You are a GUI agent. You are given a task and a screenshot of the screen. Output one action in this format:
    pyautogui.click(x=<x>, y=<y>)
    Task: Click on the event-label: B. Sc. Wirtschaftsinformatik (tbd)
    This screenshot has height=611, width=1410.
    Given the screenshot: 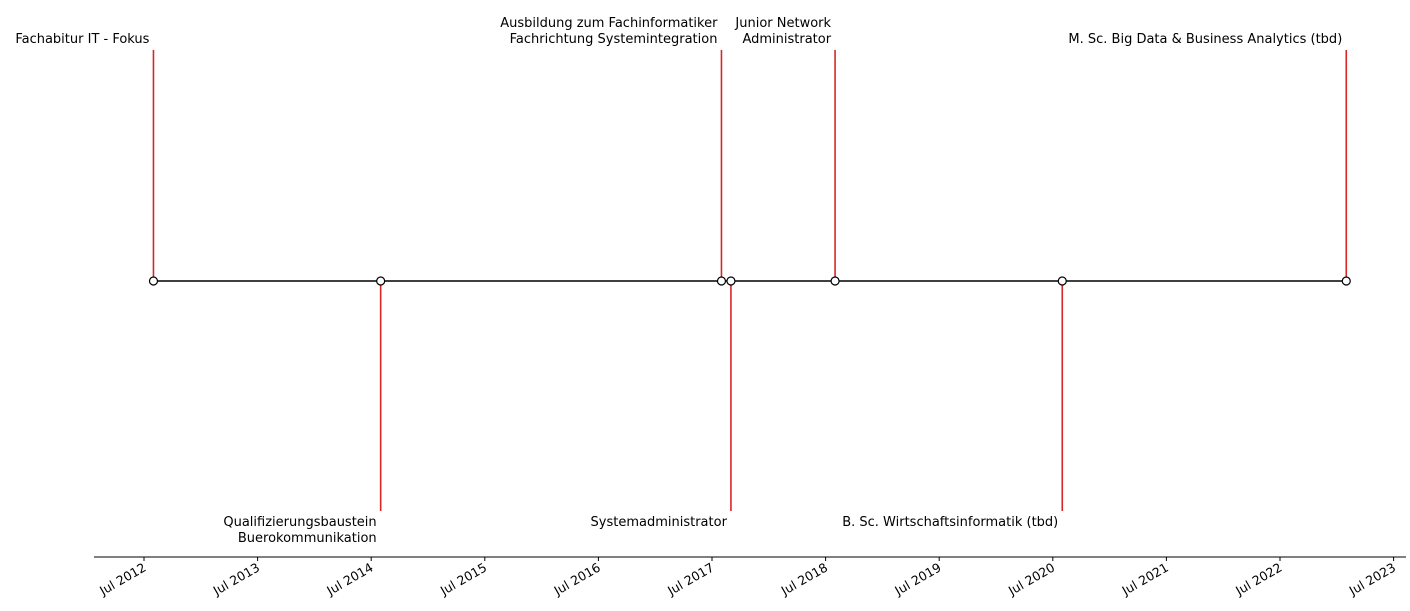 What is the action you would take?
    pyautogui.click(x=950, y=522)
    